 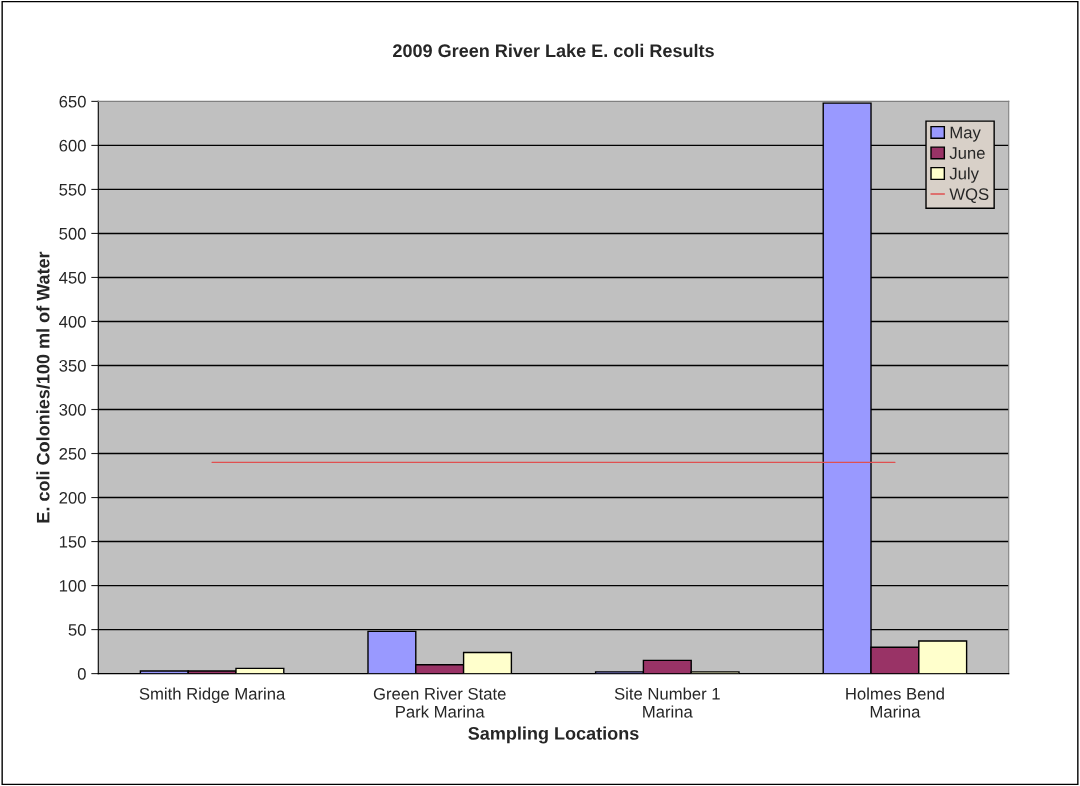 I want to click on y-tick-label: 500, so click(x=72, y=233).